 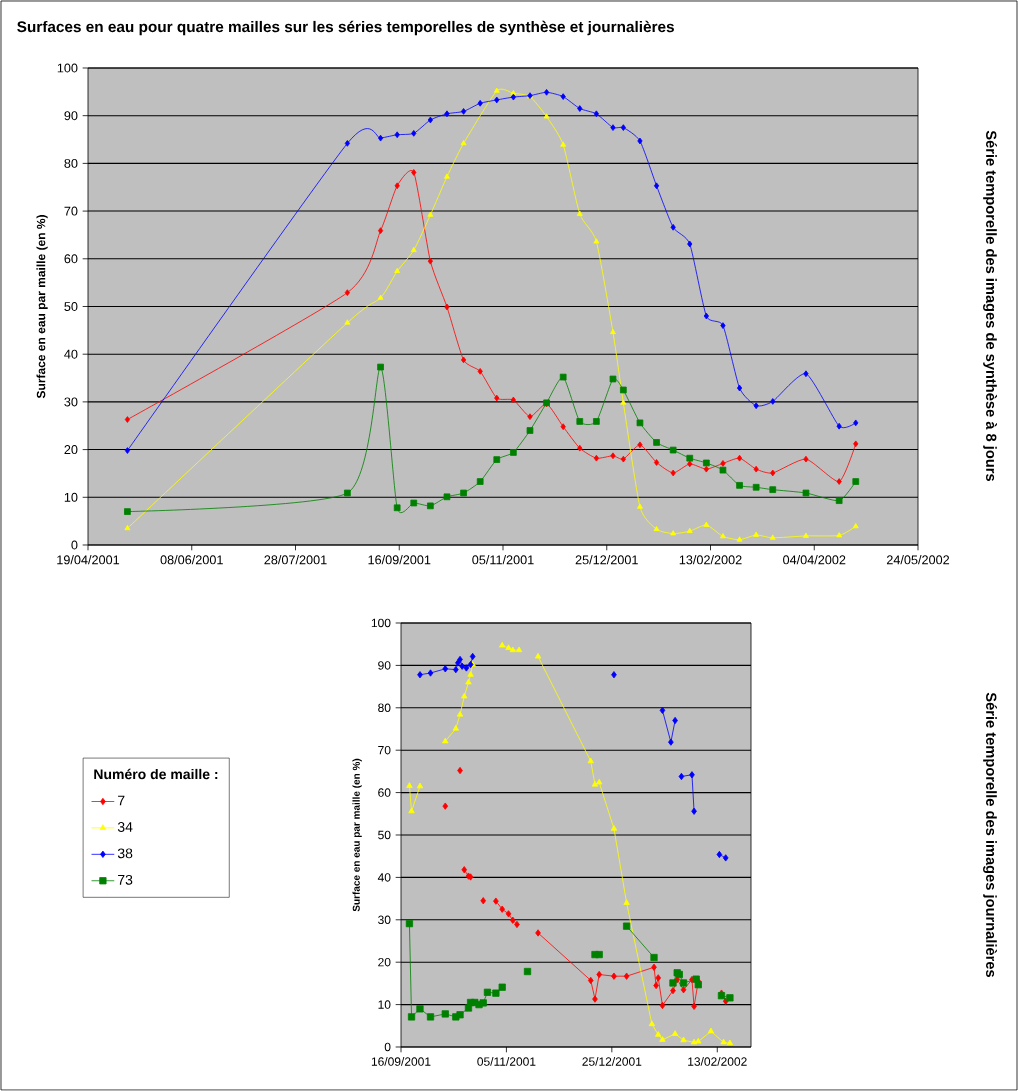 What do you see at coordinates (125, 853) in the screenshot?
I see `legend-label: 38` at bounding box center [125, 853].